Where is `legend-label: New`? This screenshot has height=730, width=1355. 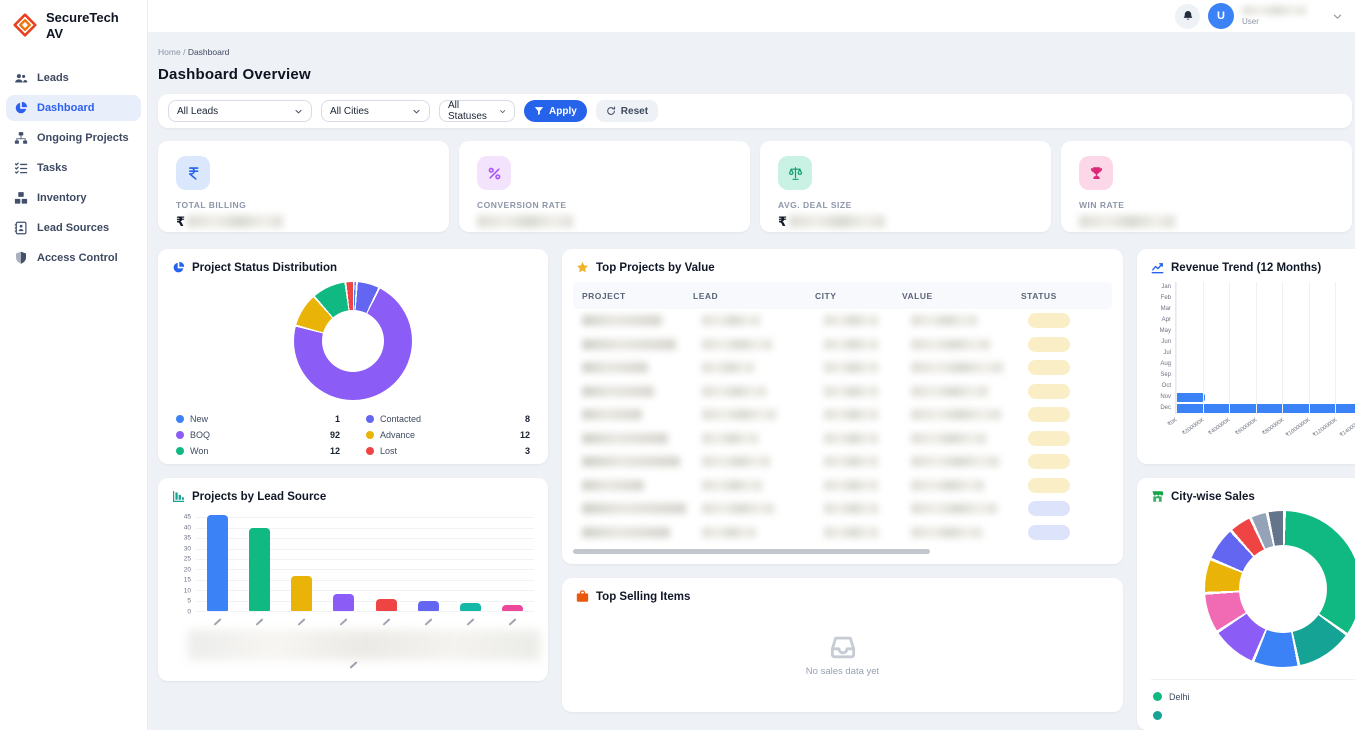 legend-label: New is located at coordinates (199, 419).